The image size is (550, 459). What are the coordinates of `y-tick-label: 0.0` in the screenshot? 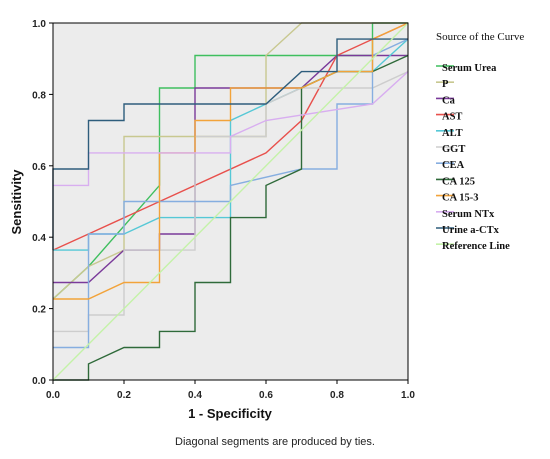 It's located at (39, 381).